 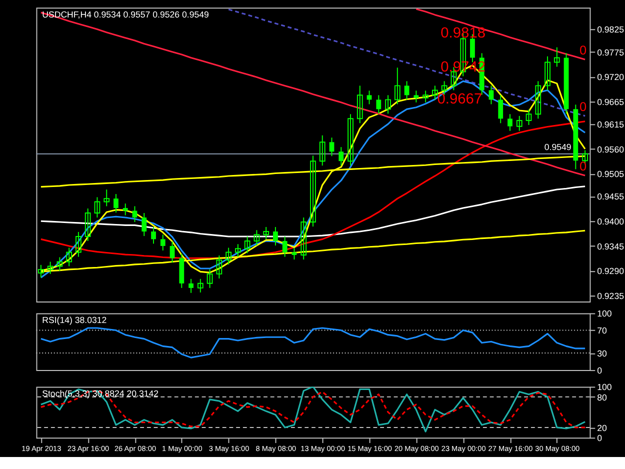 I want to click on annotation: 0.9667, so click(x=459, y=100).